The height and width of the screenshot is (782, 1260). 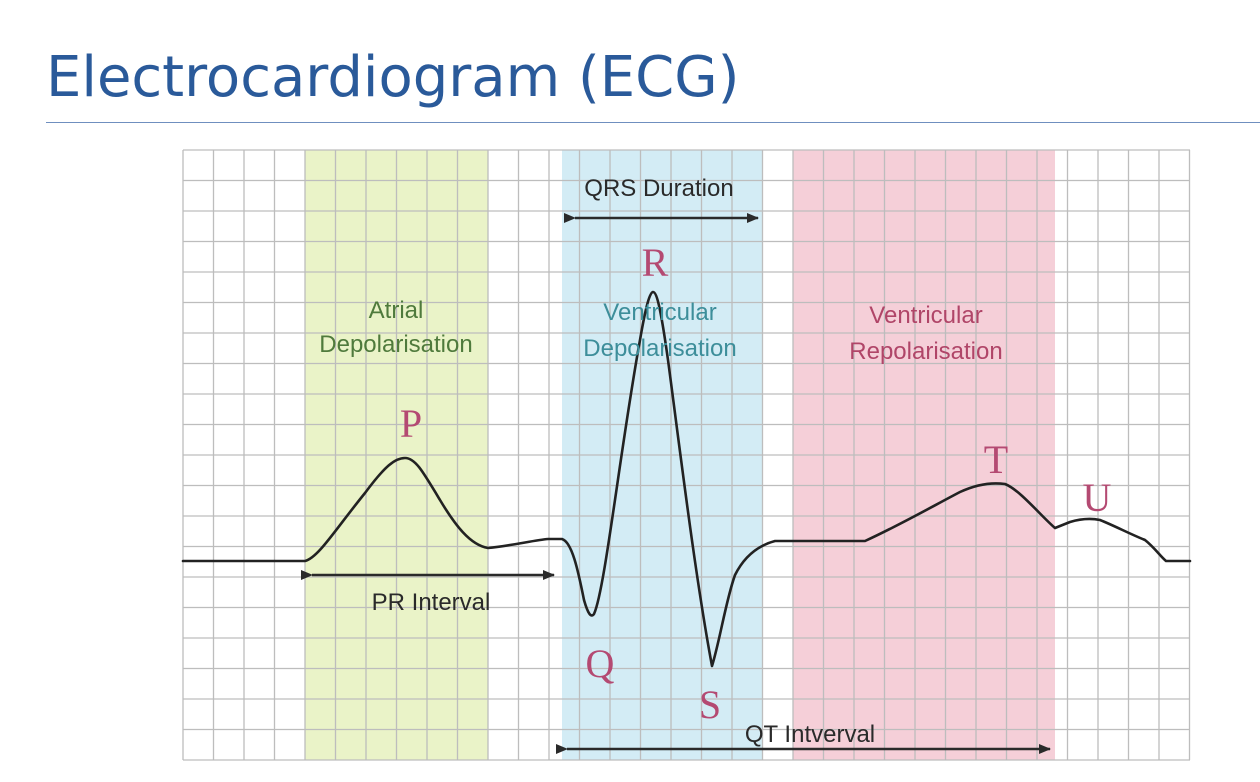 What do you see at coordinates (1097, 497) in the screenshot?
I see `wave-u-label: U` at bounding box center [1097, 497].